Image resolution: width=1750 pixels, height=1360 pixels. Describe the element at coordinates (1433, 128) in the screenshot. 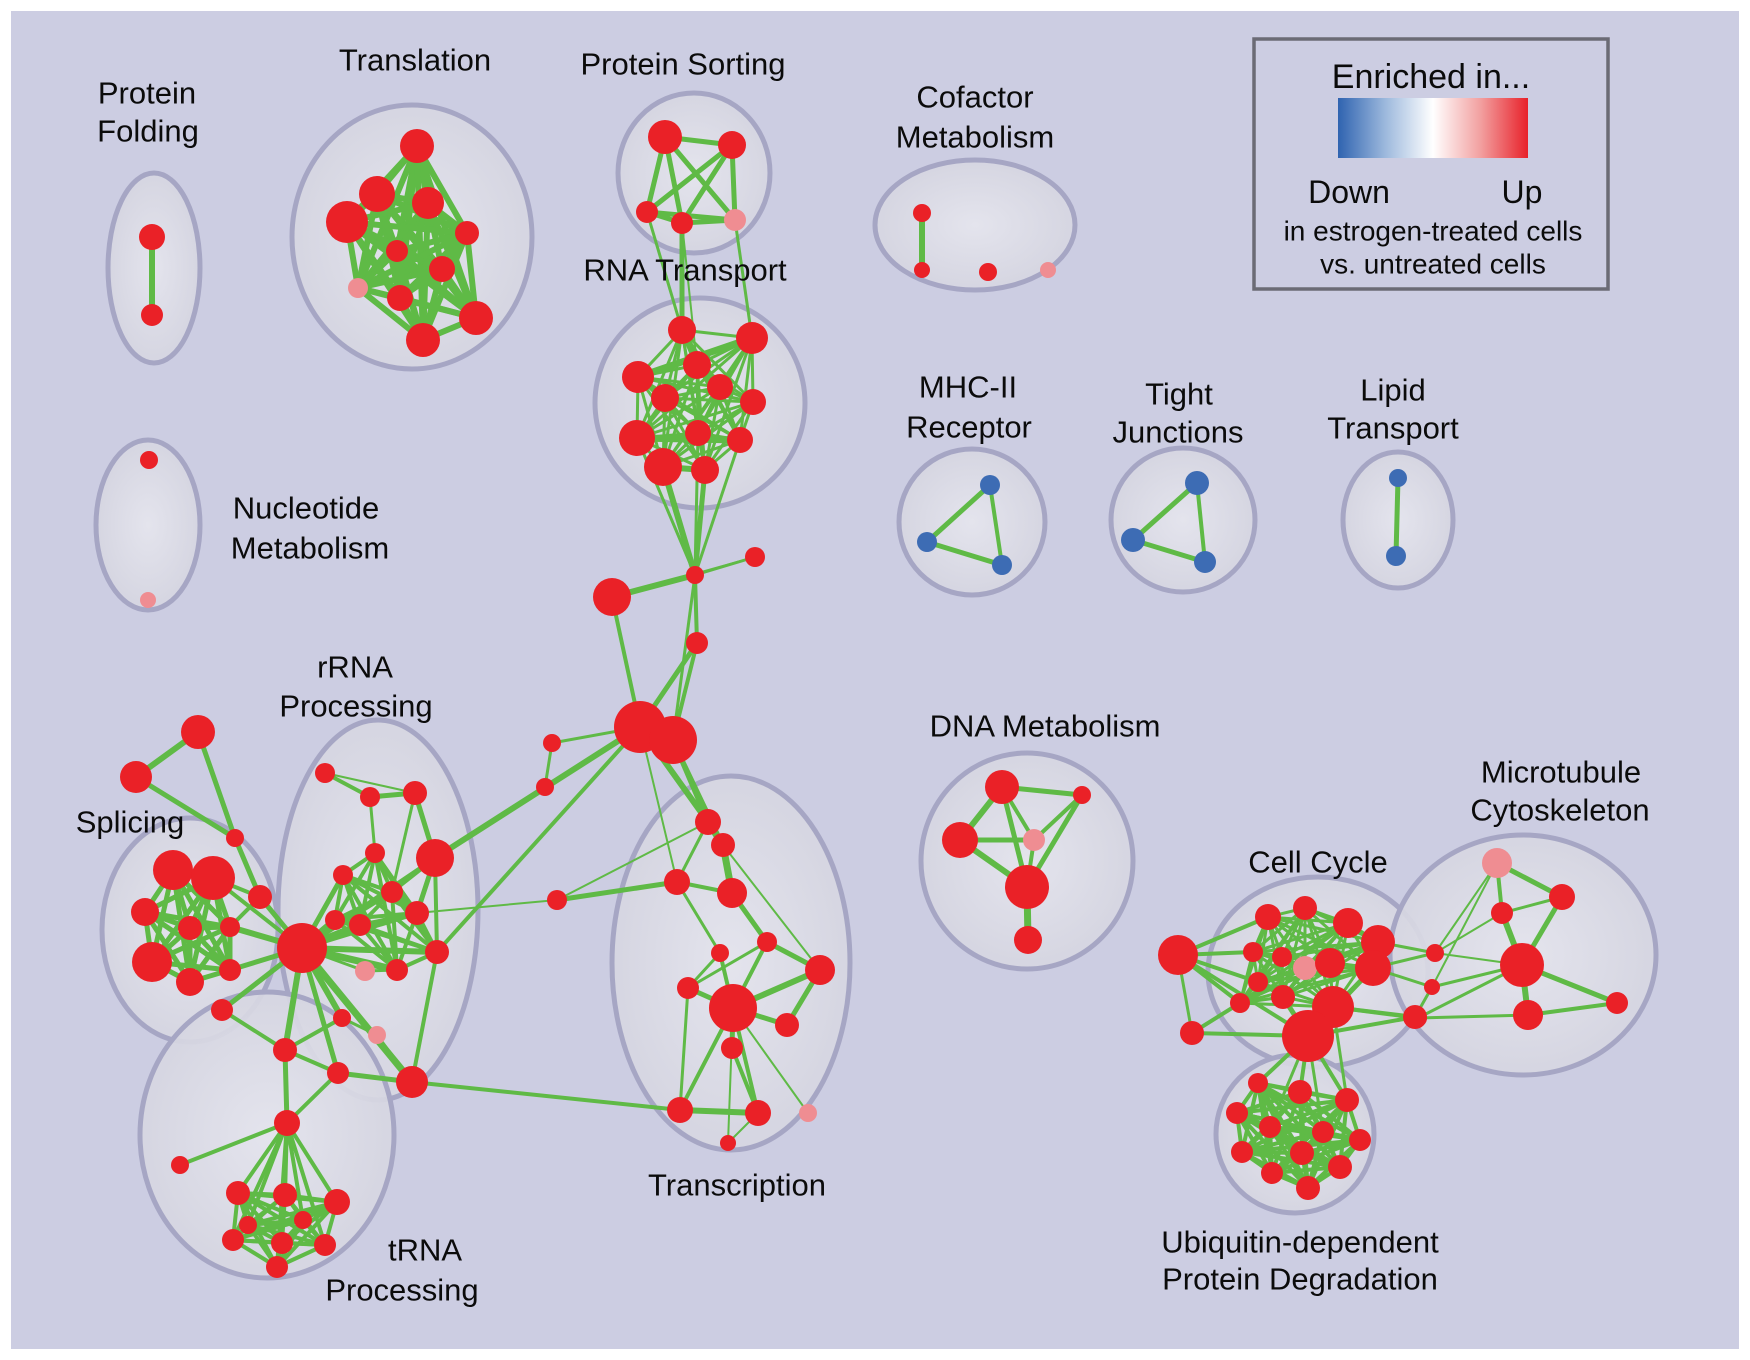

I see `legend-color-scale-bar` at that location.